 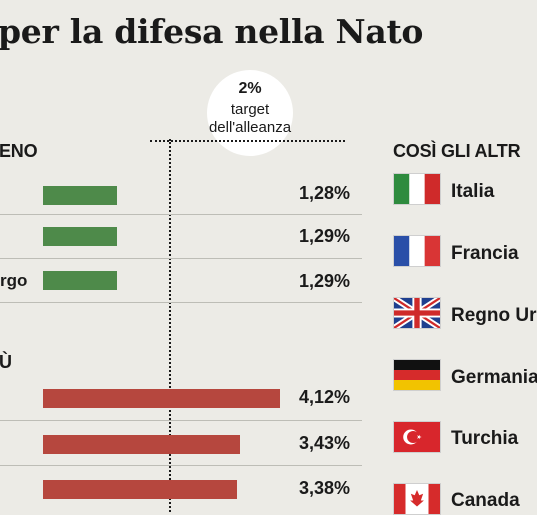 What do you see at coordinates (324, 193) in the screenshot?
I see `value-label: 1,28%` at bounding box center [324, 193].